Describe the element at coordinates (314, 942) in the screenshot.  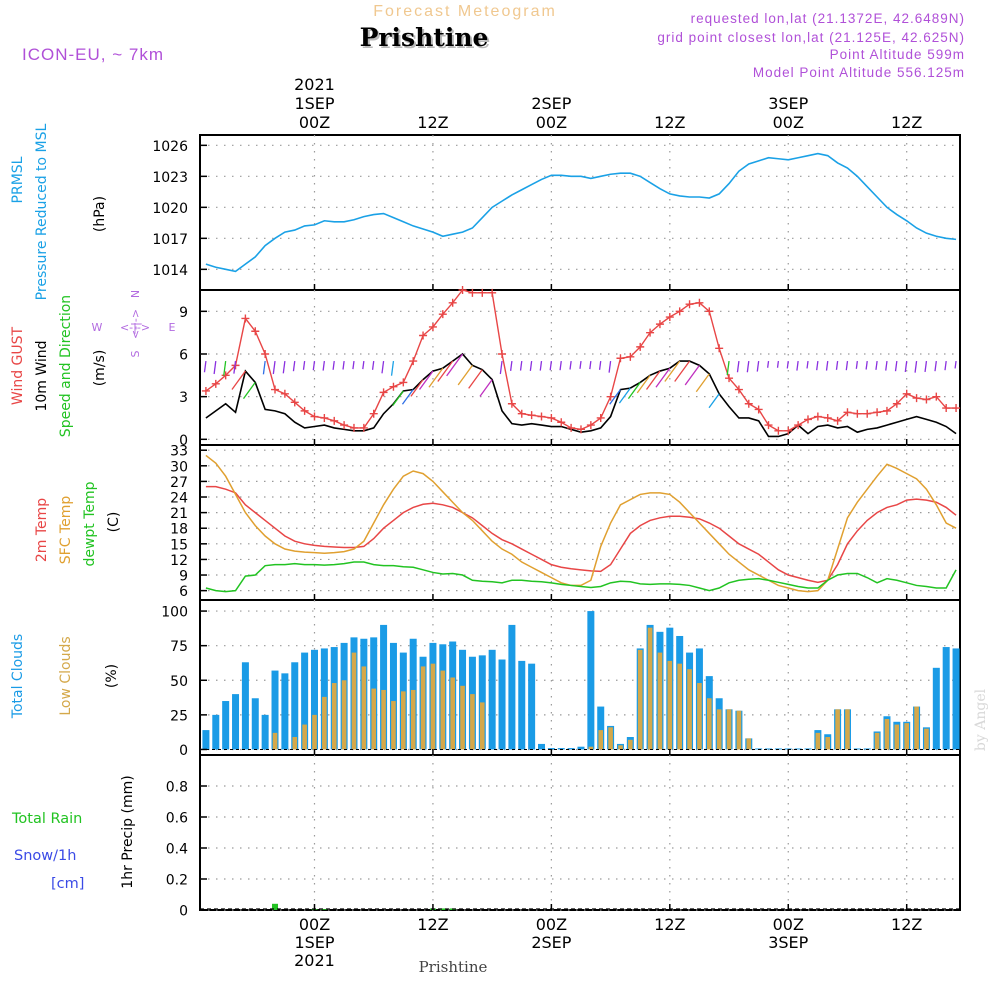
I see `bottom-time-label: 1SEP` at that location.